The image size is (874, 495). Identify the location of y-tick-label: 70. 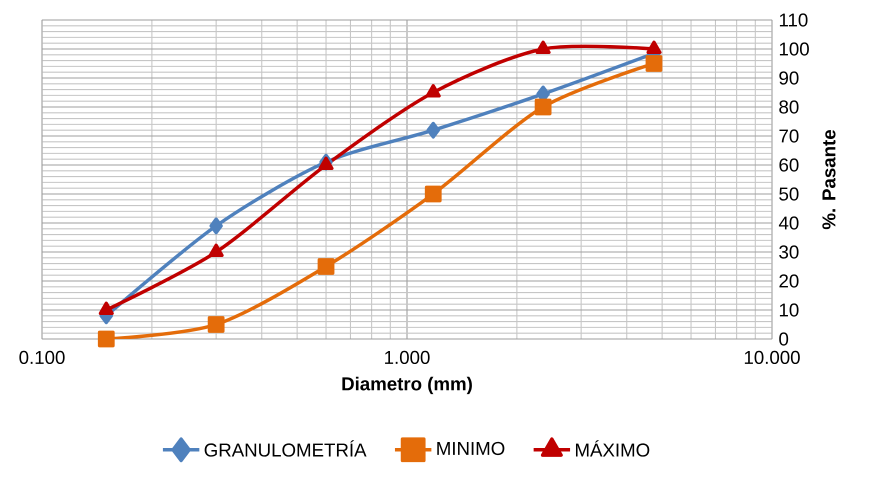
(789, 136).